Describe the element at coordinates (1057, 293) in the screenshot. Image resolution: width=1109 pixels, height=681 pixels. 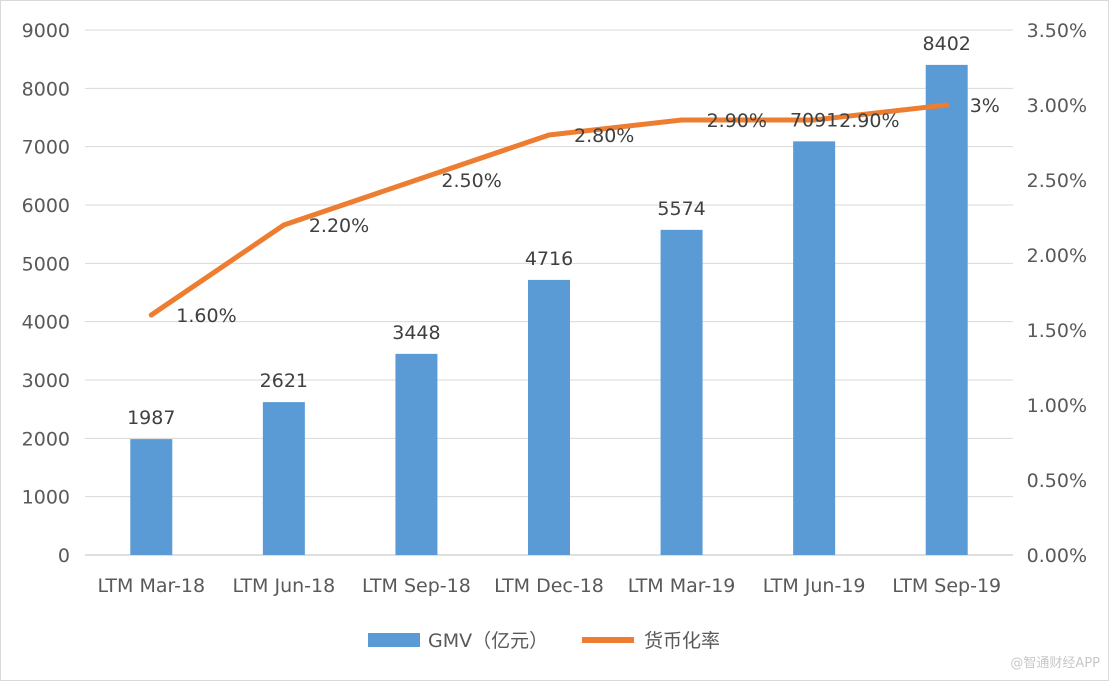
I see `right-axis: 0.00% 0.50% 1.00% 1.50% 2.00% 2.50% 3.00% 3.50%` at that location.